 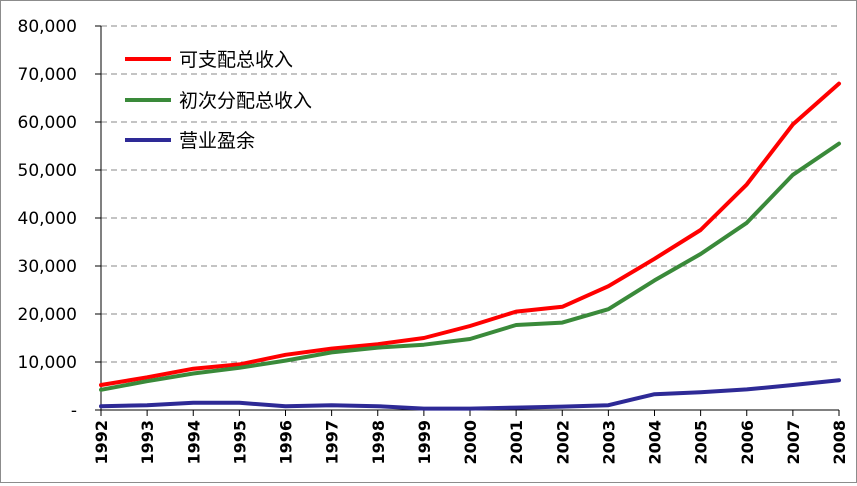 What do you see at coordinates (378, 442) in the screenshot?
I see `x-tick-label: 1998` at bounding box center [378, 442].